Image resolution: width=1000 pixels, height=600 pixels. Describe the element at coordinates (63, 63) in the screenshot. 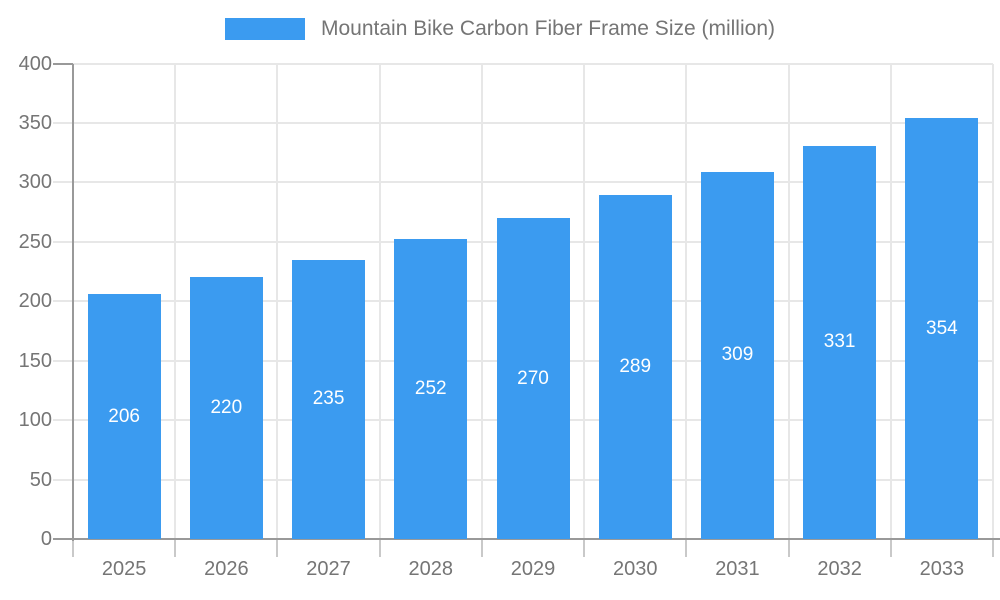

I see `y-axis-tick` at that location.